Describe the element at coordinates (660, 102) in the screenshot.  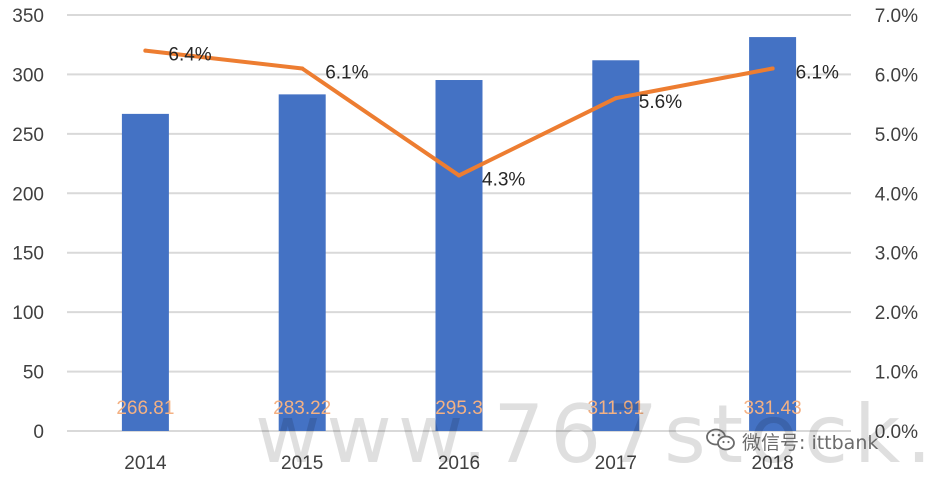
I see `line-value-label: 5.6%` at that location.